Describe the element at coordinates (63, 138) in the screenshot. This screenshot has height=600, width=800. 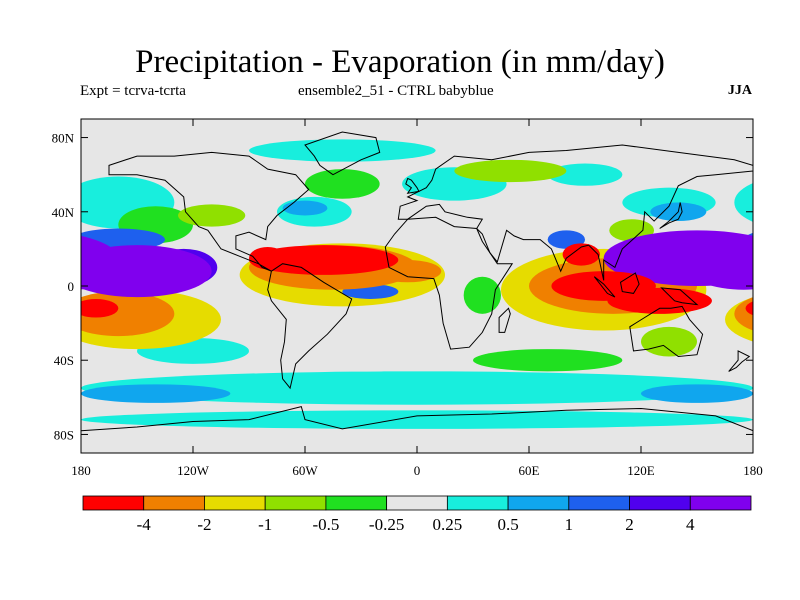
I see `y-tick-label: 80N` at that location.